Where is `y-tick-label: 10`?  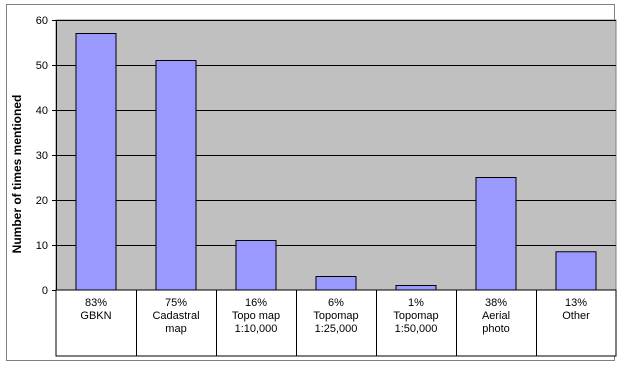 y-tick-label: 10 is located at coordinates (42, 246).